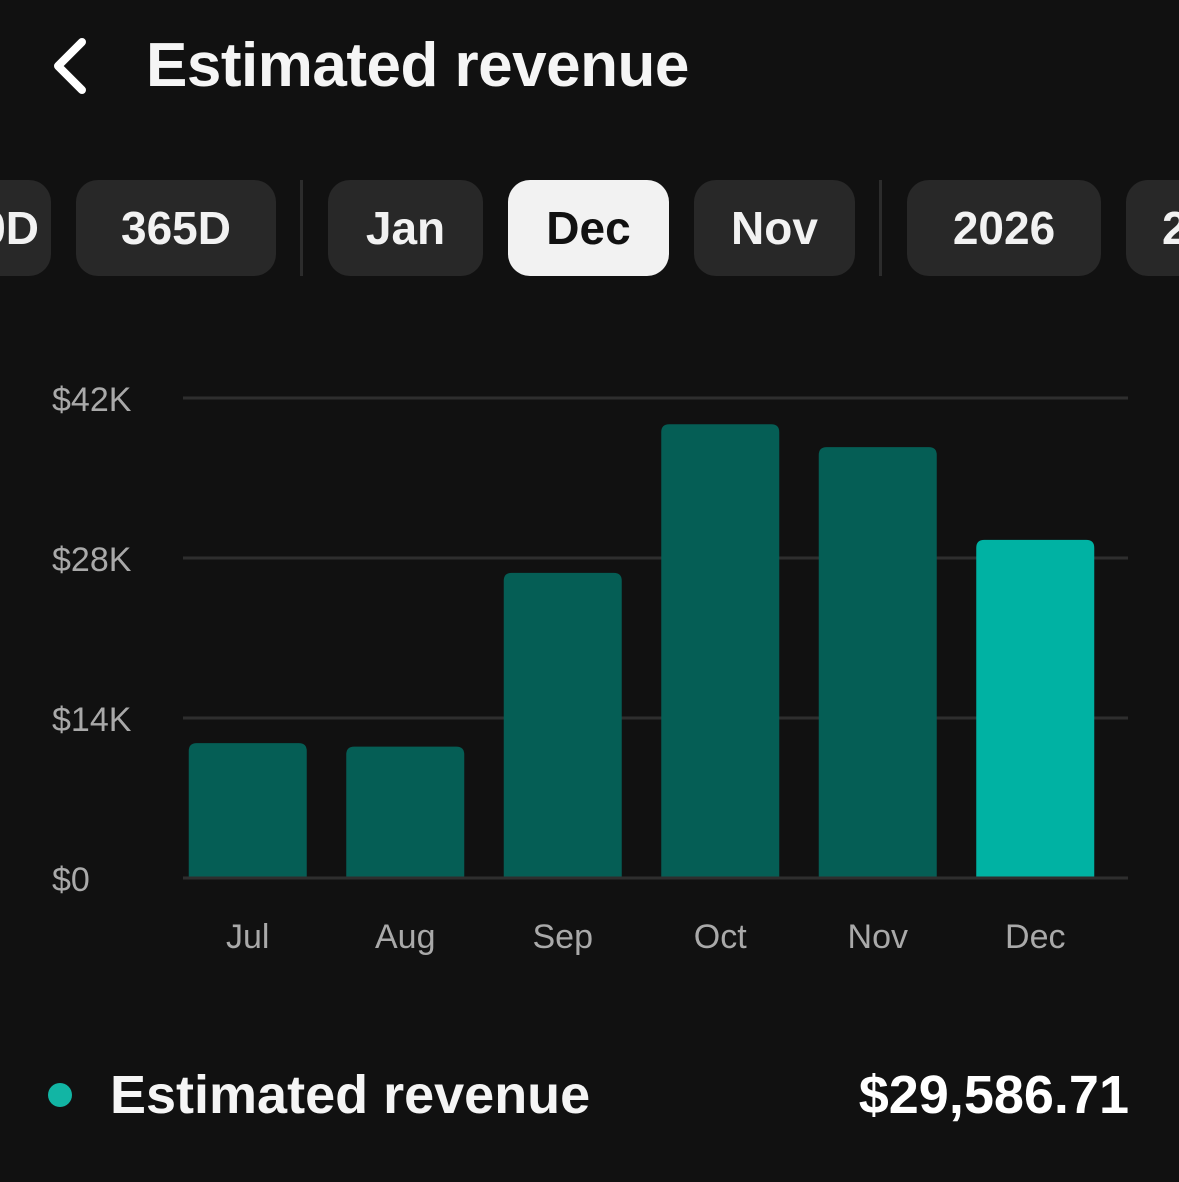  Describe the element at coordinates (92, 400) in the screenshot. I see `y-tick-label: $42K` at that location.